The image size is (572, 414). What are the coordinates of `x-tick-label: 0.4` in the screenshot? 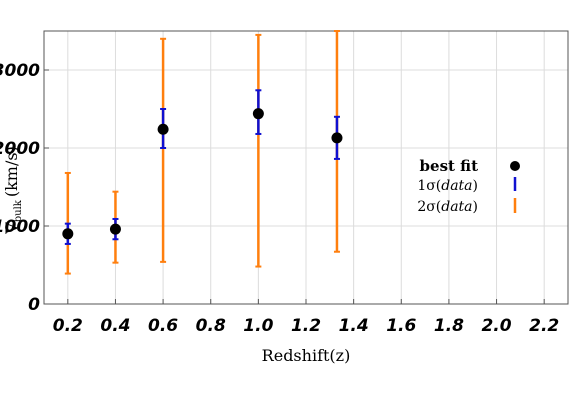 It's located at (115, 326).